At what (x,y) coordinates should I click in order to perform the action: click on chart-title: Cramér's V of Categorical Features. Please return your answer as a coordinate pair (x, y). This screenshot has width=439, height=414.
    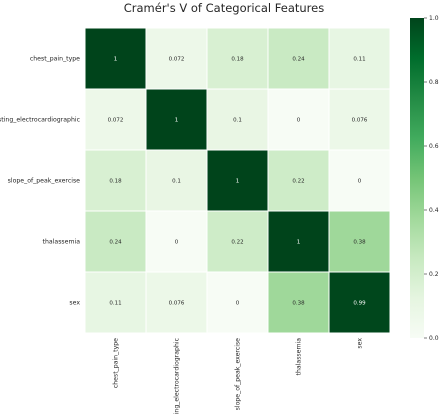
    Looking at the image, I should click on (224, 8).